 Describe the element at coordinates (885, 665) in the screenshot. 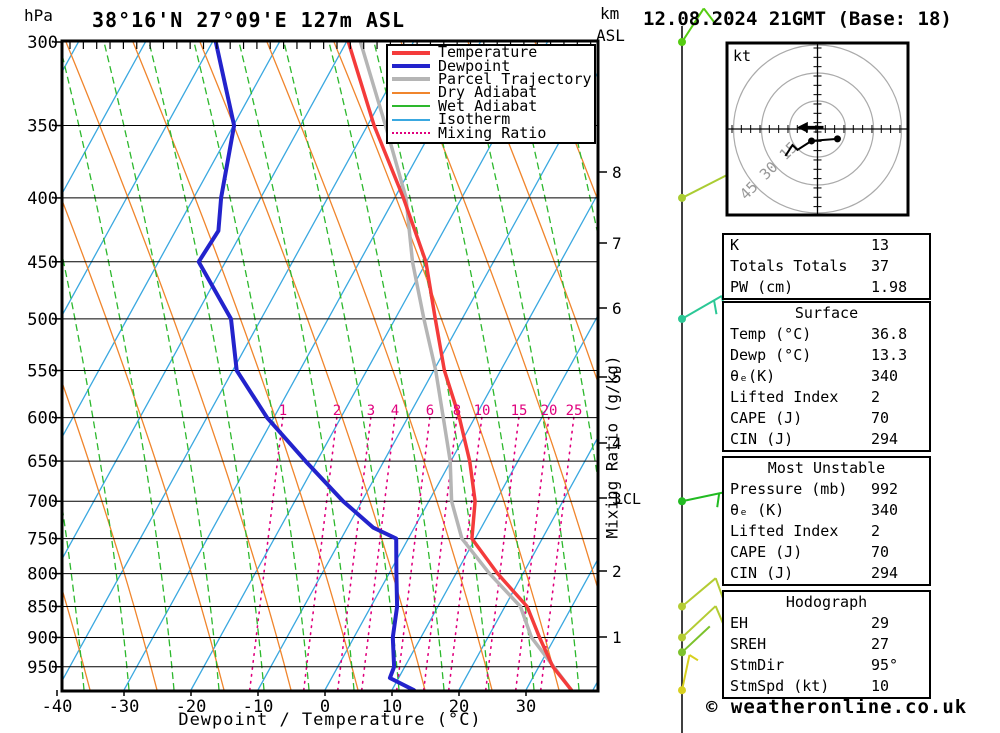

I see `row-value: 95°` at that location.